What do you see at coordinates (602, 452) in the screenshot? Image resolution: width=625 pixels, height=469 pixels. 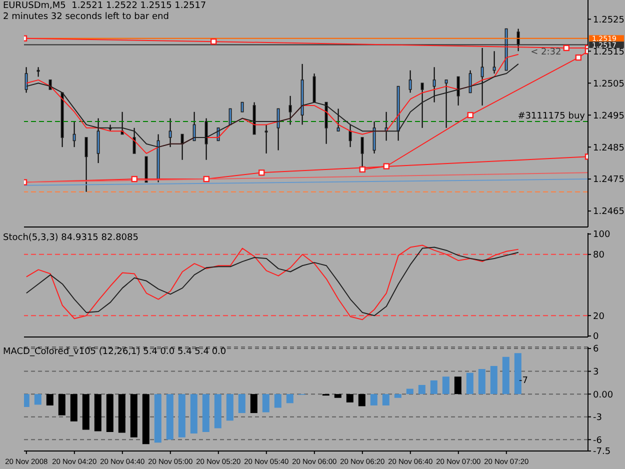 I see `y-tick-label: -7.5` at bounding box center [602, 452].